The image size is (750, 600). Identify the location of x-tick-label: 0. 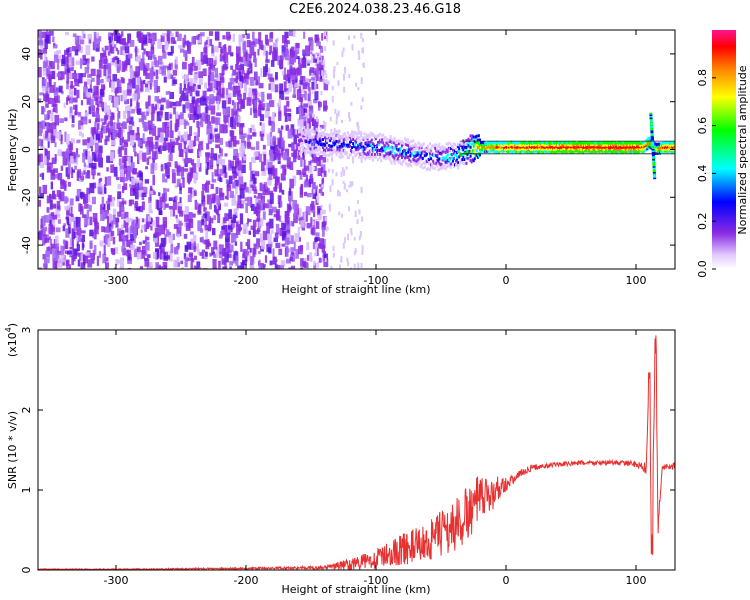
(506, 280).